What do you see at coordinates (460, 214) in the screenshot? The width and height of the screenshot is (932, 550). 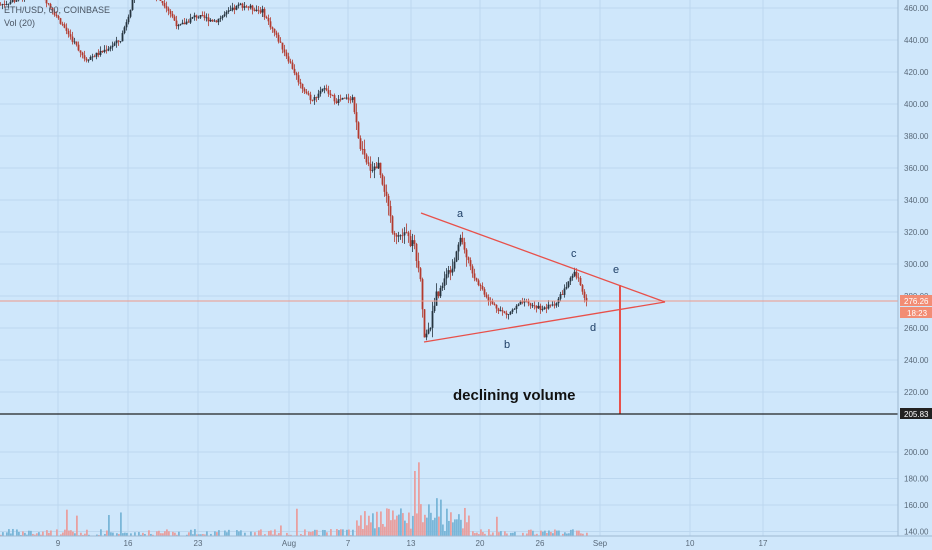 I see `wave-label-a: a` at bounding box center [460, 214].